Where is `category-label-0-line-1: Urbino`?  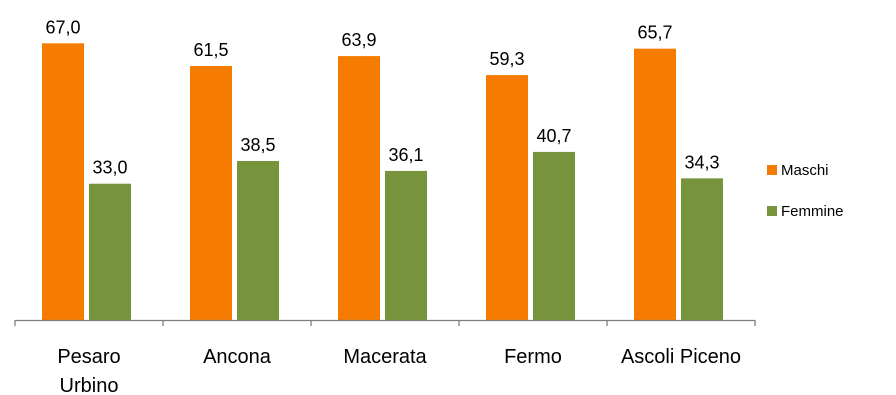
category-label-0-line-1: Urbino is located at coordinates (89, 385).